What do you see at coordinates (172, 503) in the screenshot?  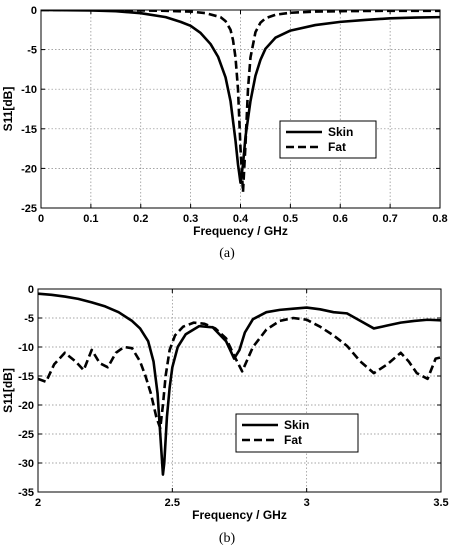 I see `x-tick-label: 2.5` at bounding box center [172, 503].